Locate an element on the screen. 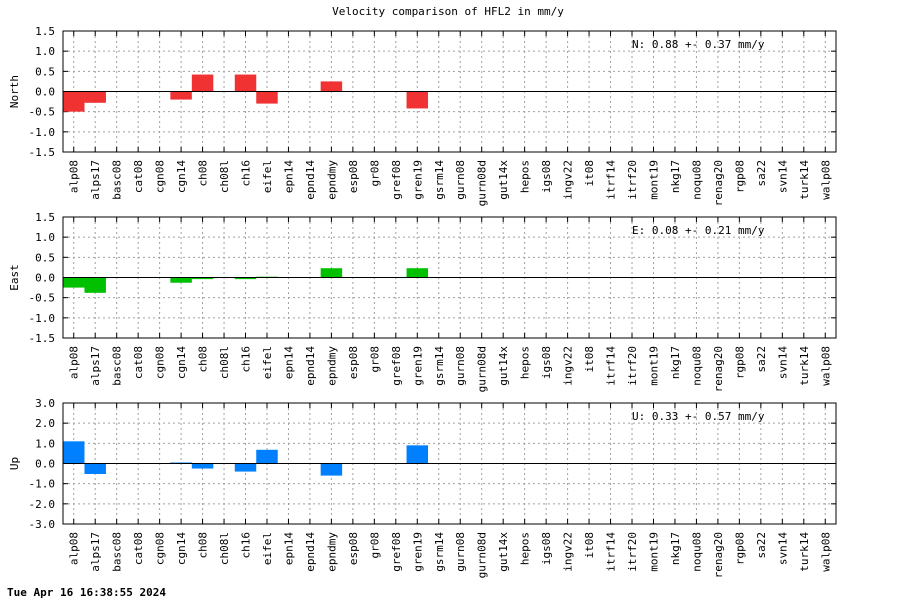 The height and width of the screenshot is (600, 900). x-tick-label: rgp08 is located at coordinates (739, 362).